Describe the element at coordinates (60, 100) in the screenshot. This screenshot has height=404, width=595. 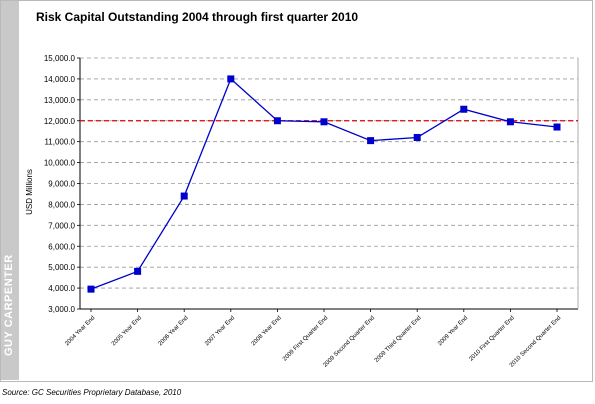
I see `y-tick-label: 13,000.0` at that location.